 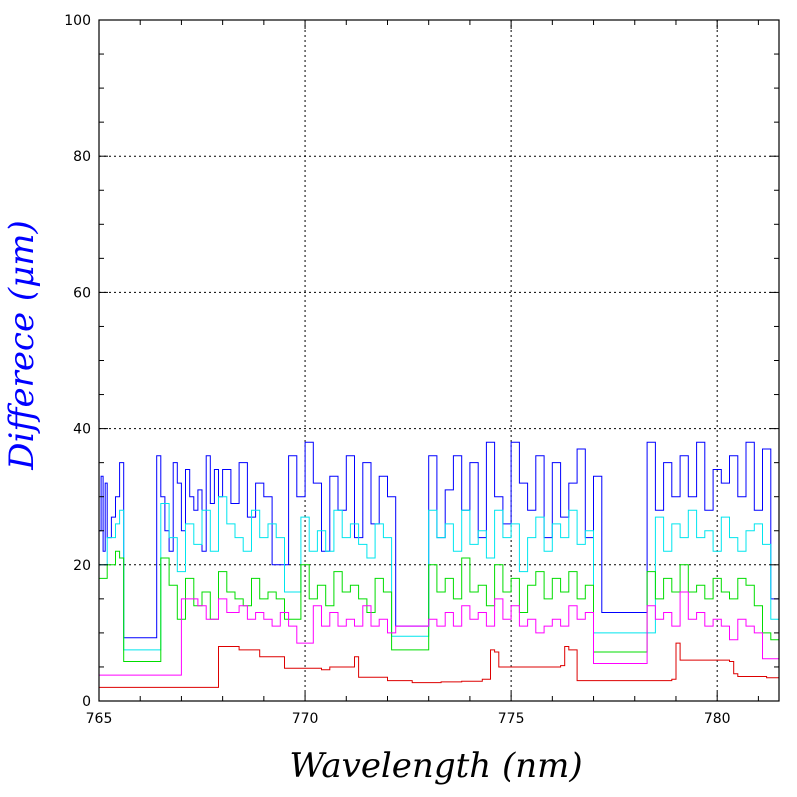 What do you see at coordinates (82, 566) in the screenshot?
I see `y-tick-label: 20` at bounding box center [82, 566].